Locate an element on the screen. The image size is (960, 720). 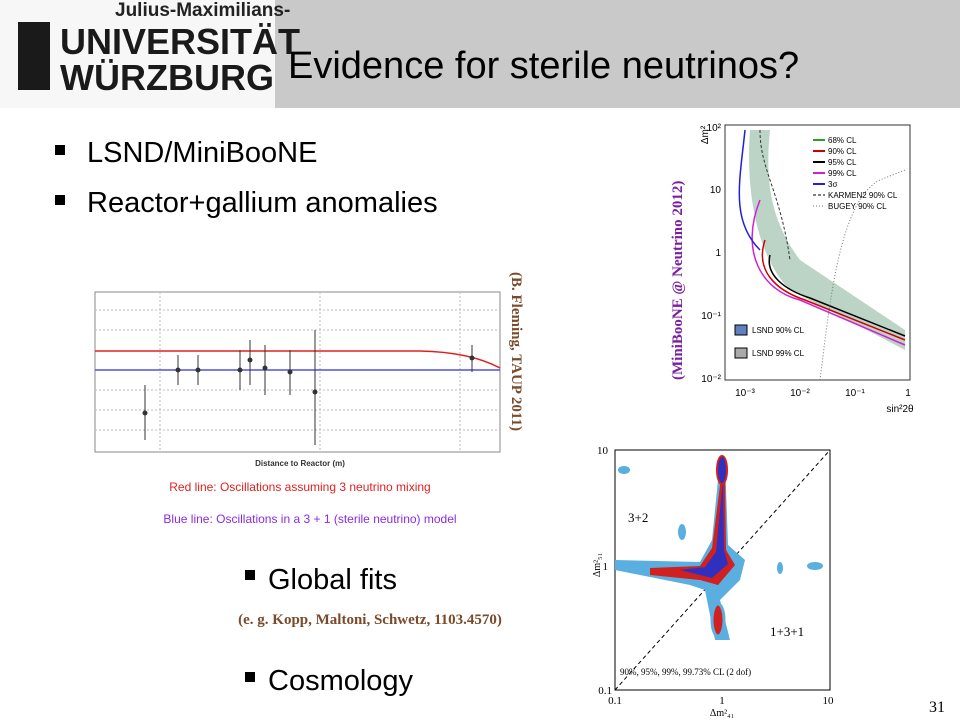
legend-label: BUGEY 90% CL is located at coordinates (857, 206).